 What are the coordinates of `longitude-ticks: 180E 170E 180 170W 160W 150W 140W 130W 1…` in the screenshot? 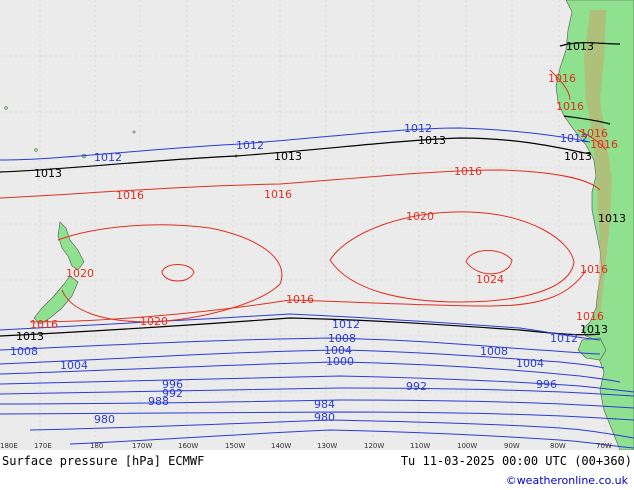 It's located at (306, 446).